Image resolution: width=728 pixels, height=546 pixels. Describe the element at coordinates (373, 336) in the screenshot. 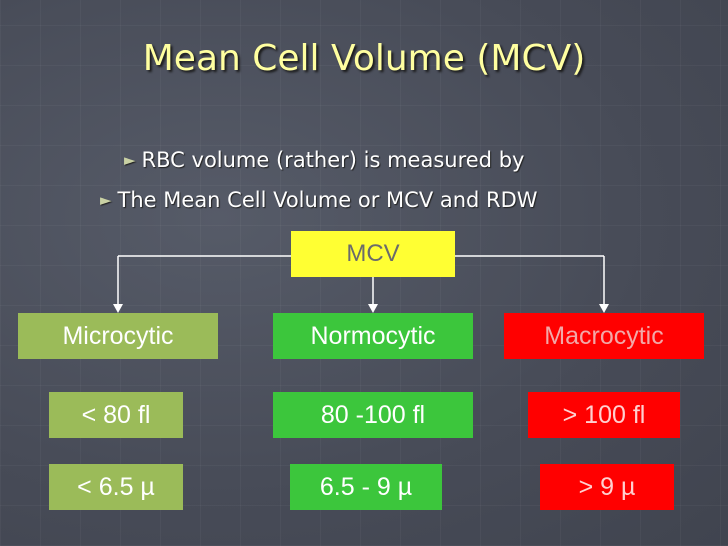

I see `normocytic-box: Normocytic` at that location.